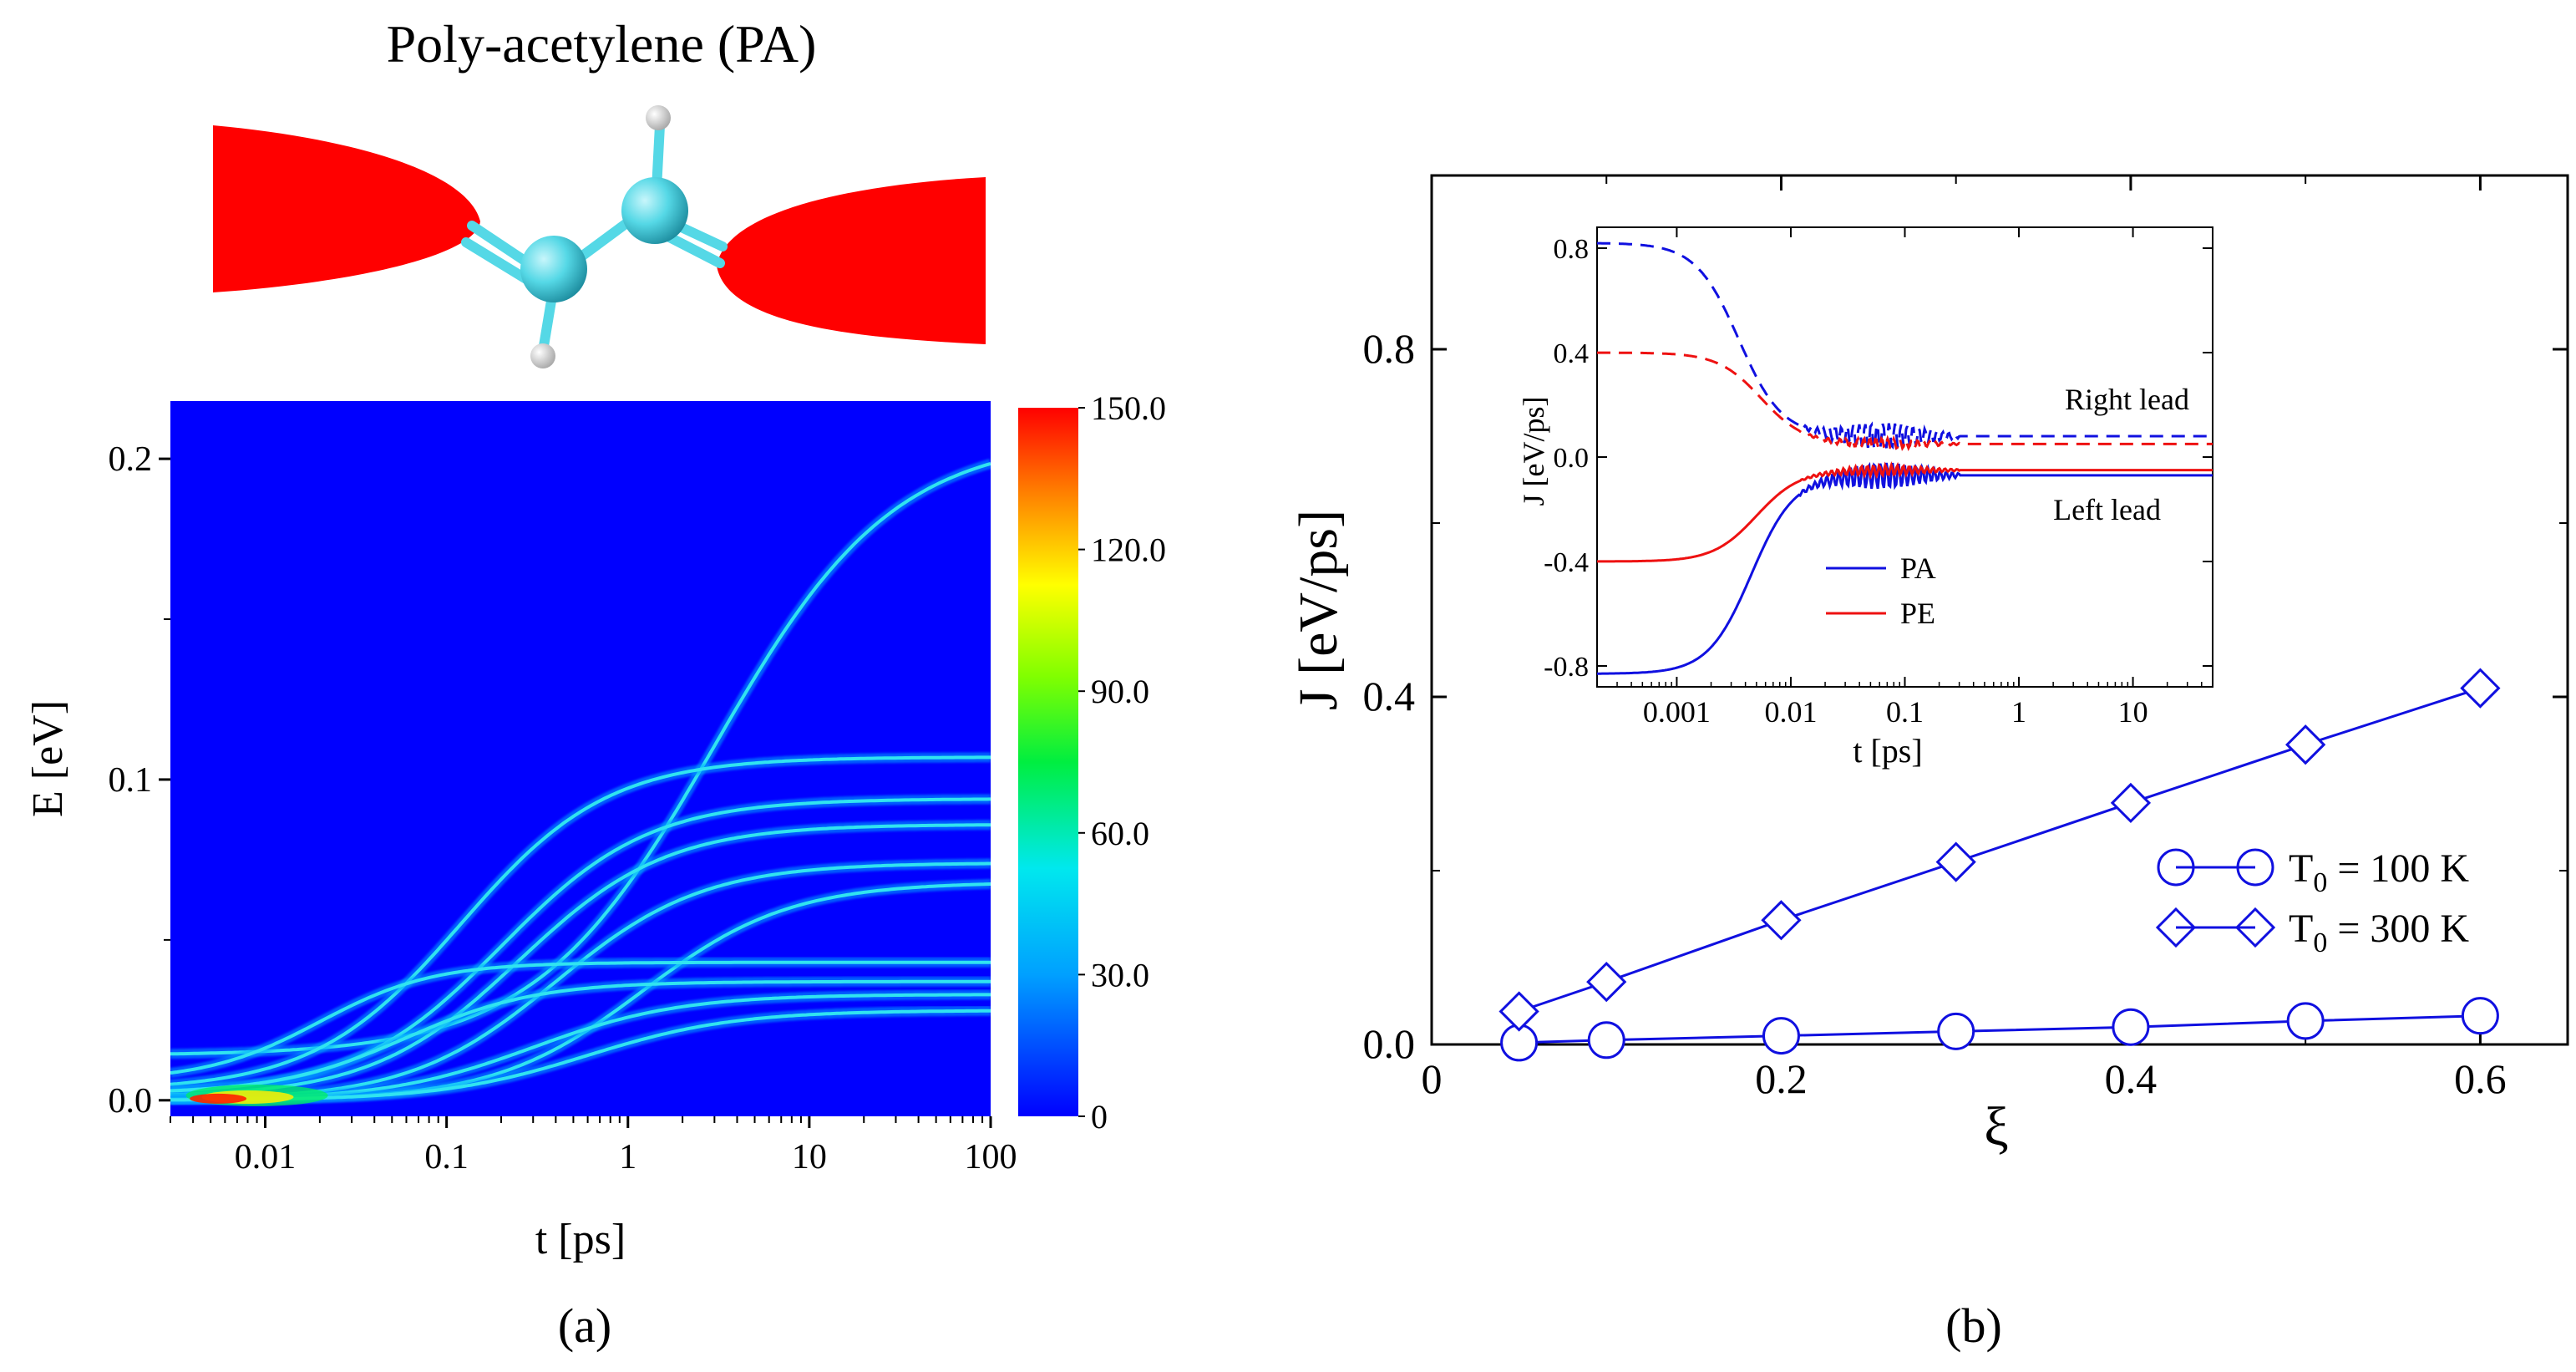 This screenshot has width=2576, height=1372. Describe the element at coordinates (1905, 712) in the screenshot. I see `inset-x-tick-label: 0.1` at that location.